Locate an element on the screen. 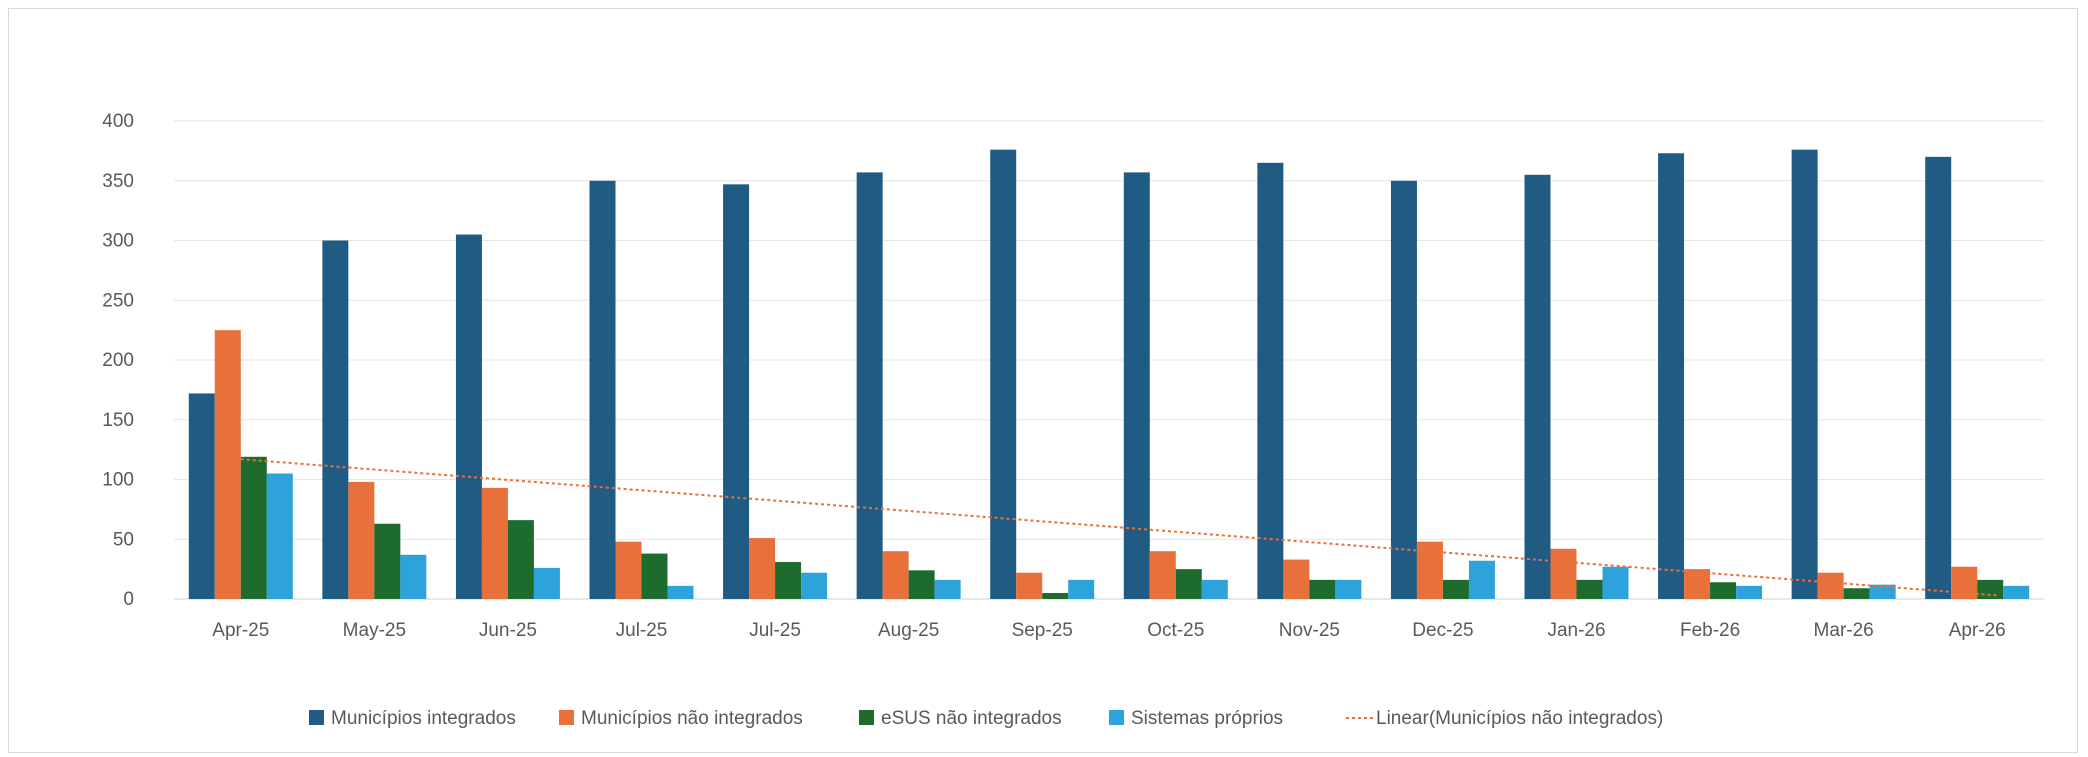 This screenshot has width=2088, height=757. y-tick-label: 200 is located at coordinates (118, 360).